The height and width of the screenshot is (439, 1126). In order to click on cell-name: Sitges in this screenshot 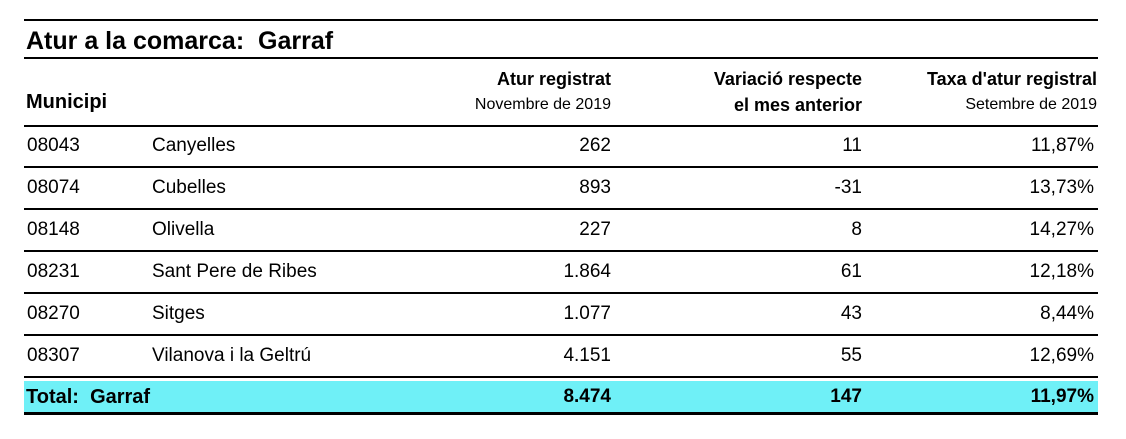, I will do `click(178, 313)`.